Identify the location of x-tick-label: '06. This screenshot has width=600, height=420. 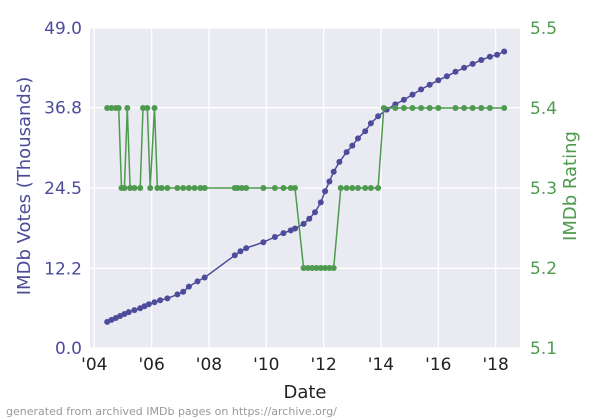
(151, 365).